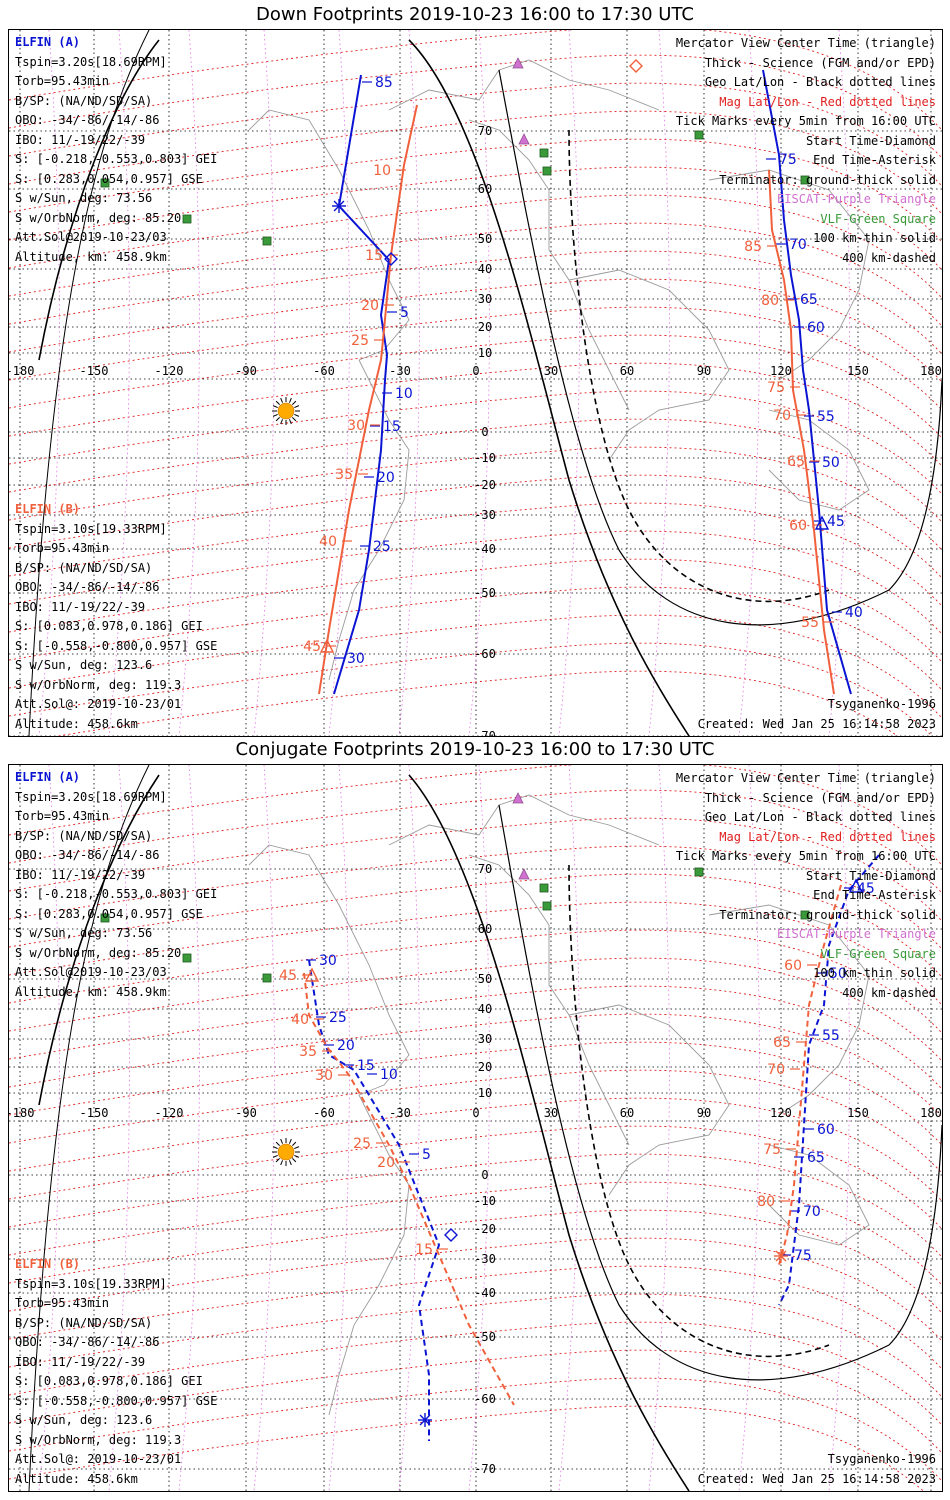 This screenshot has height=1500, width=950. Describe the element at coordinates (798, 526) in the screenshot. I see `track-time-label: 60` at that location.